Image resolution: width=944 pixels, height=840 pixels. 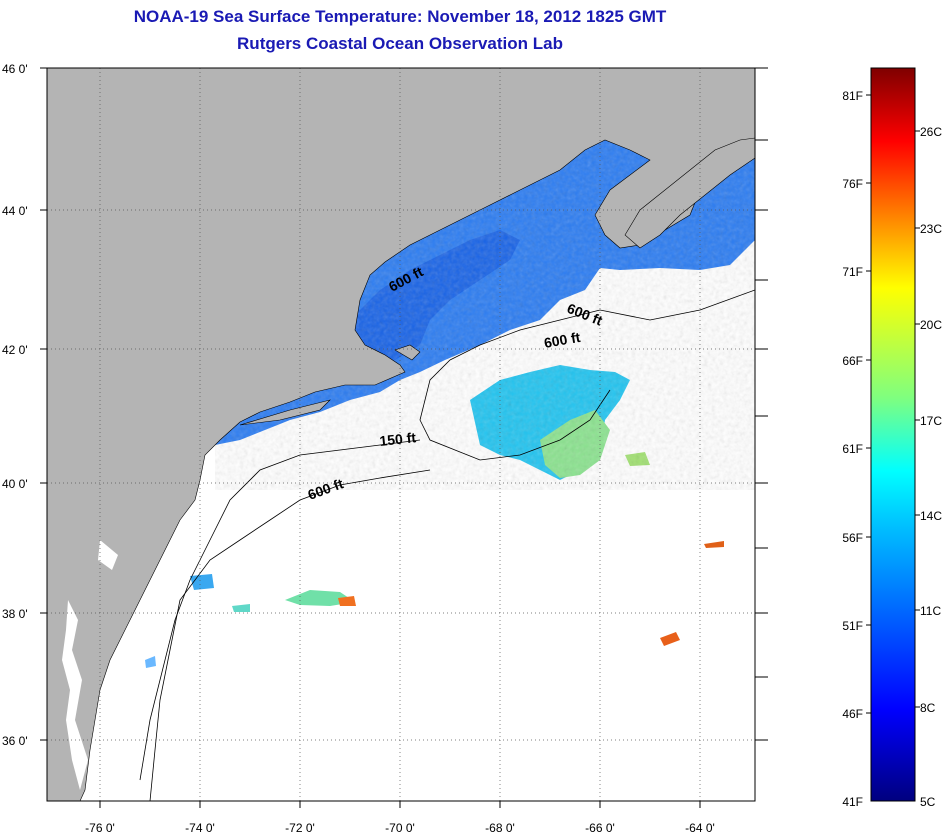 I want to click on colorbar-f-label: 56F, so click(x=852, y=538).